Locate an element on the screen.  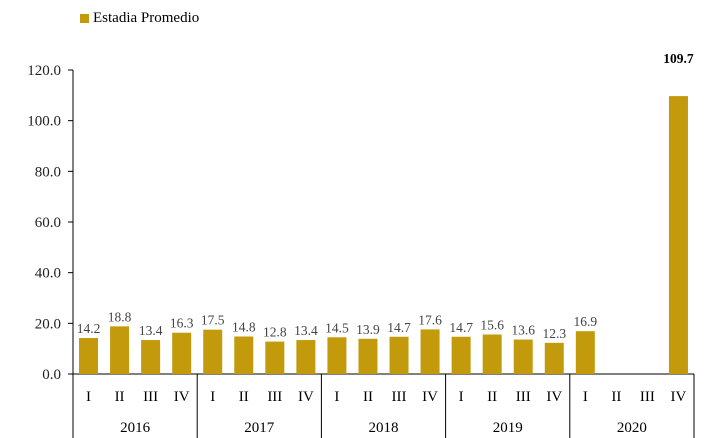
group-label: 2019 is located at coordinates (508, 428).